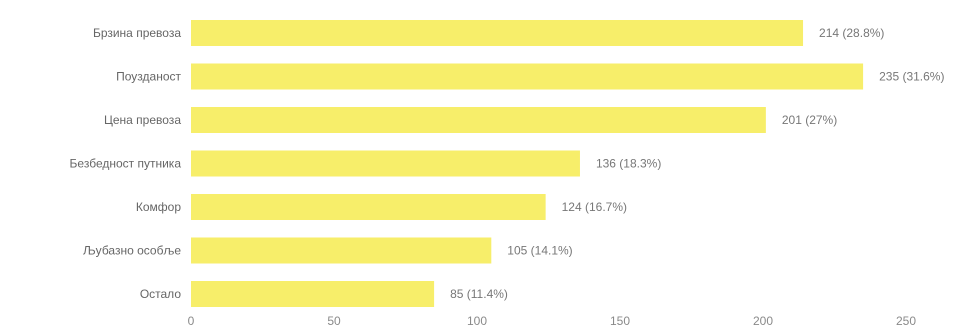 Image resolution: width=957 pixels, height=336 pixels. Describe the element at coordinates (539, 251) in the screenshot. I see `value-label-5: 105 (14.1%)` at that location.